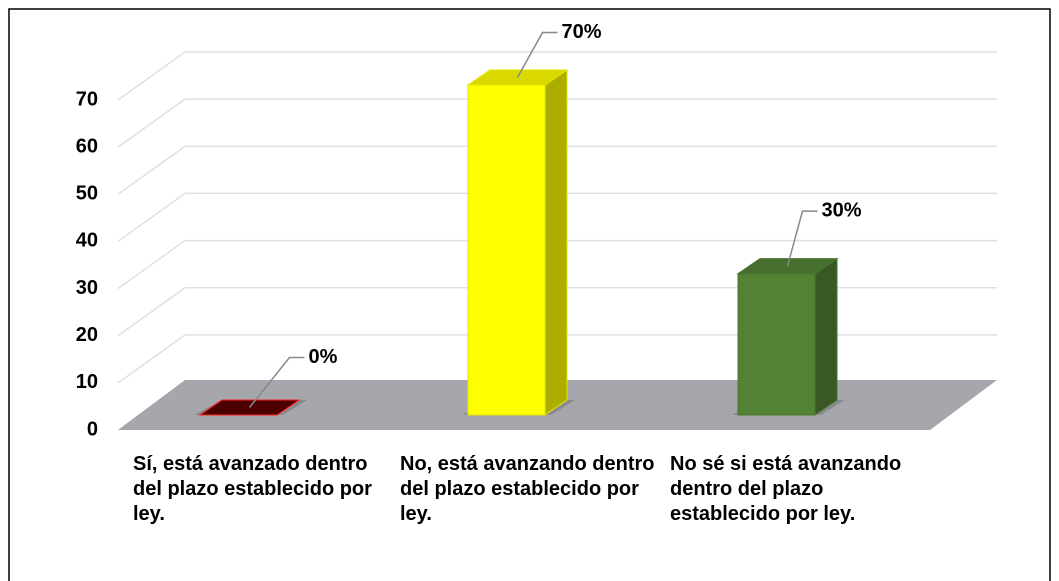 The width and height of the screenshot is (1059, 581). Describe the element at coordinates (842, 210) in the screenshot. I see `data-label: 30%` at that location.